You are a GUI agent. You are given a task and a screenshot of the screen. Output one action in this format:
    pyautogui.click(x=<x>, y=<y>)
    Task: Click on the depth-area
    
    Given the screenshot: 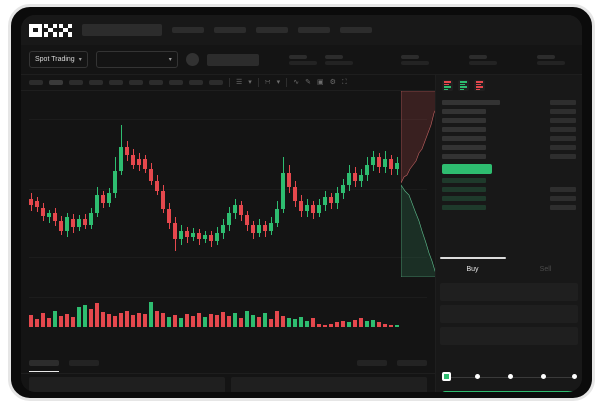 What is the action you would take?
    pyautogui.click(x=419, y=137)
    